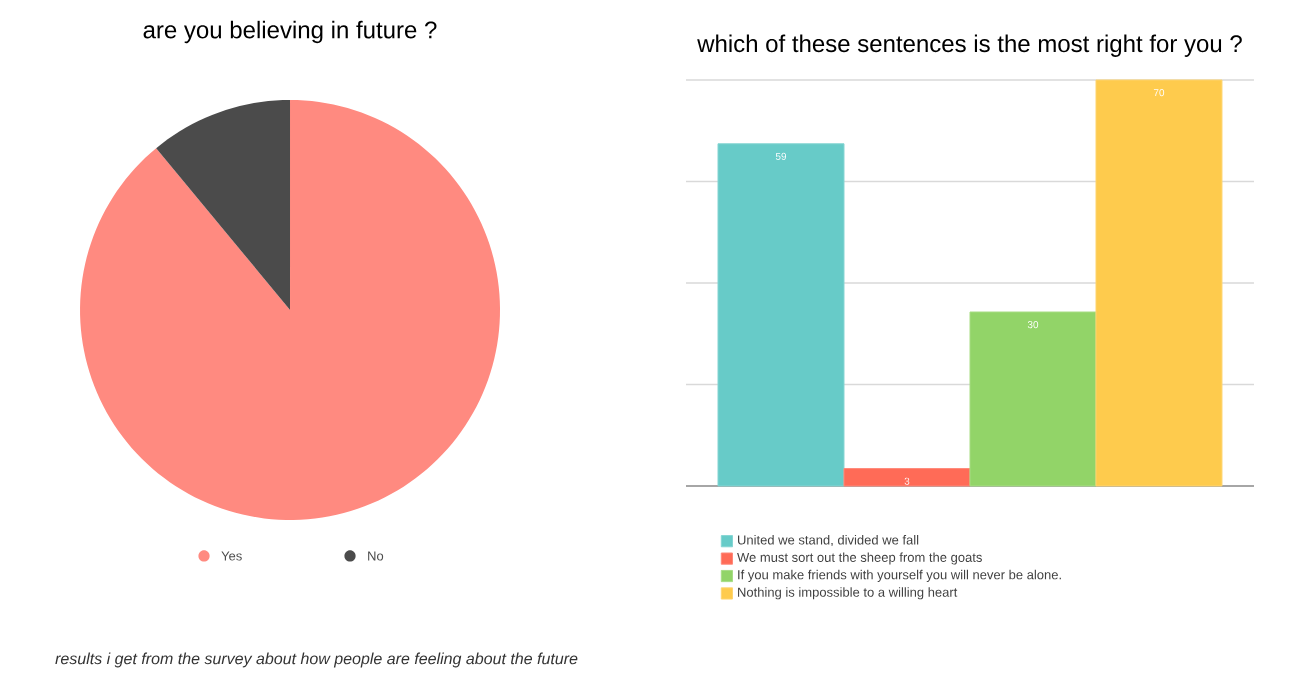  I want to click on text: results i get from the survey about how people are feeling about the future, so click(316, 660).